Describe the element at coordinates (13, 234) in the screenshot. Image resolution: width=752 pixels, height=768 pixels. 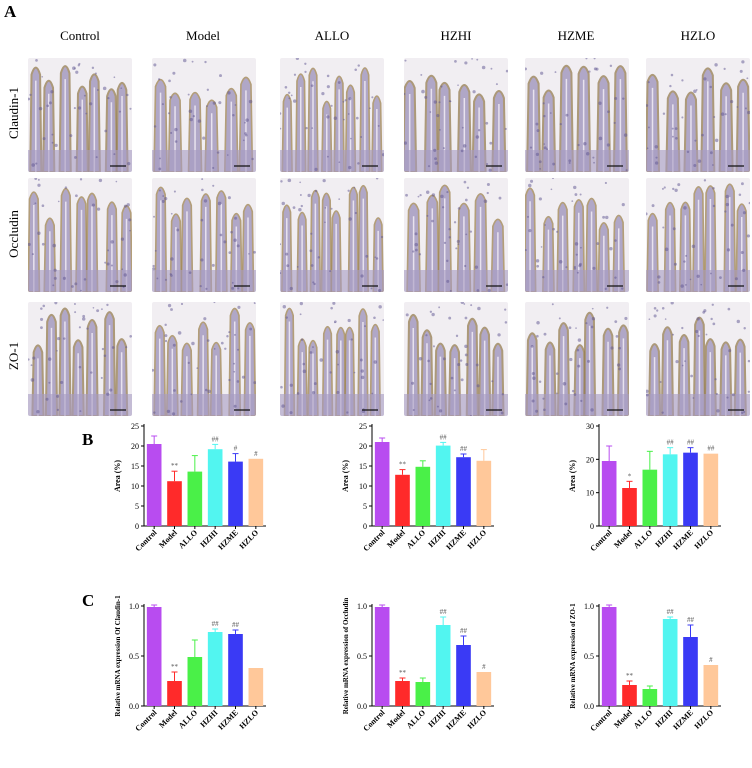
I see `row-label-occludin: Occludin` at that location.